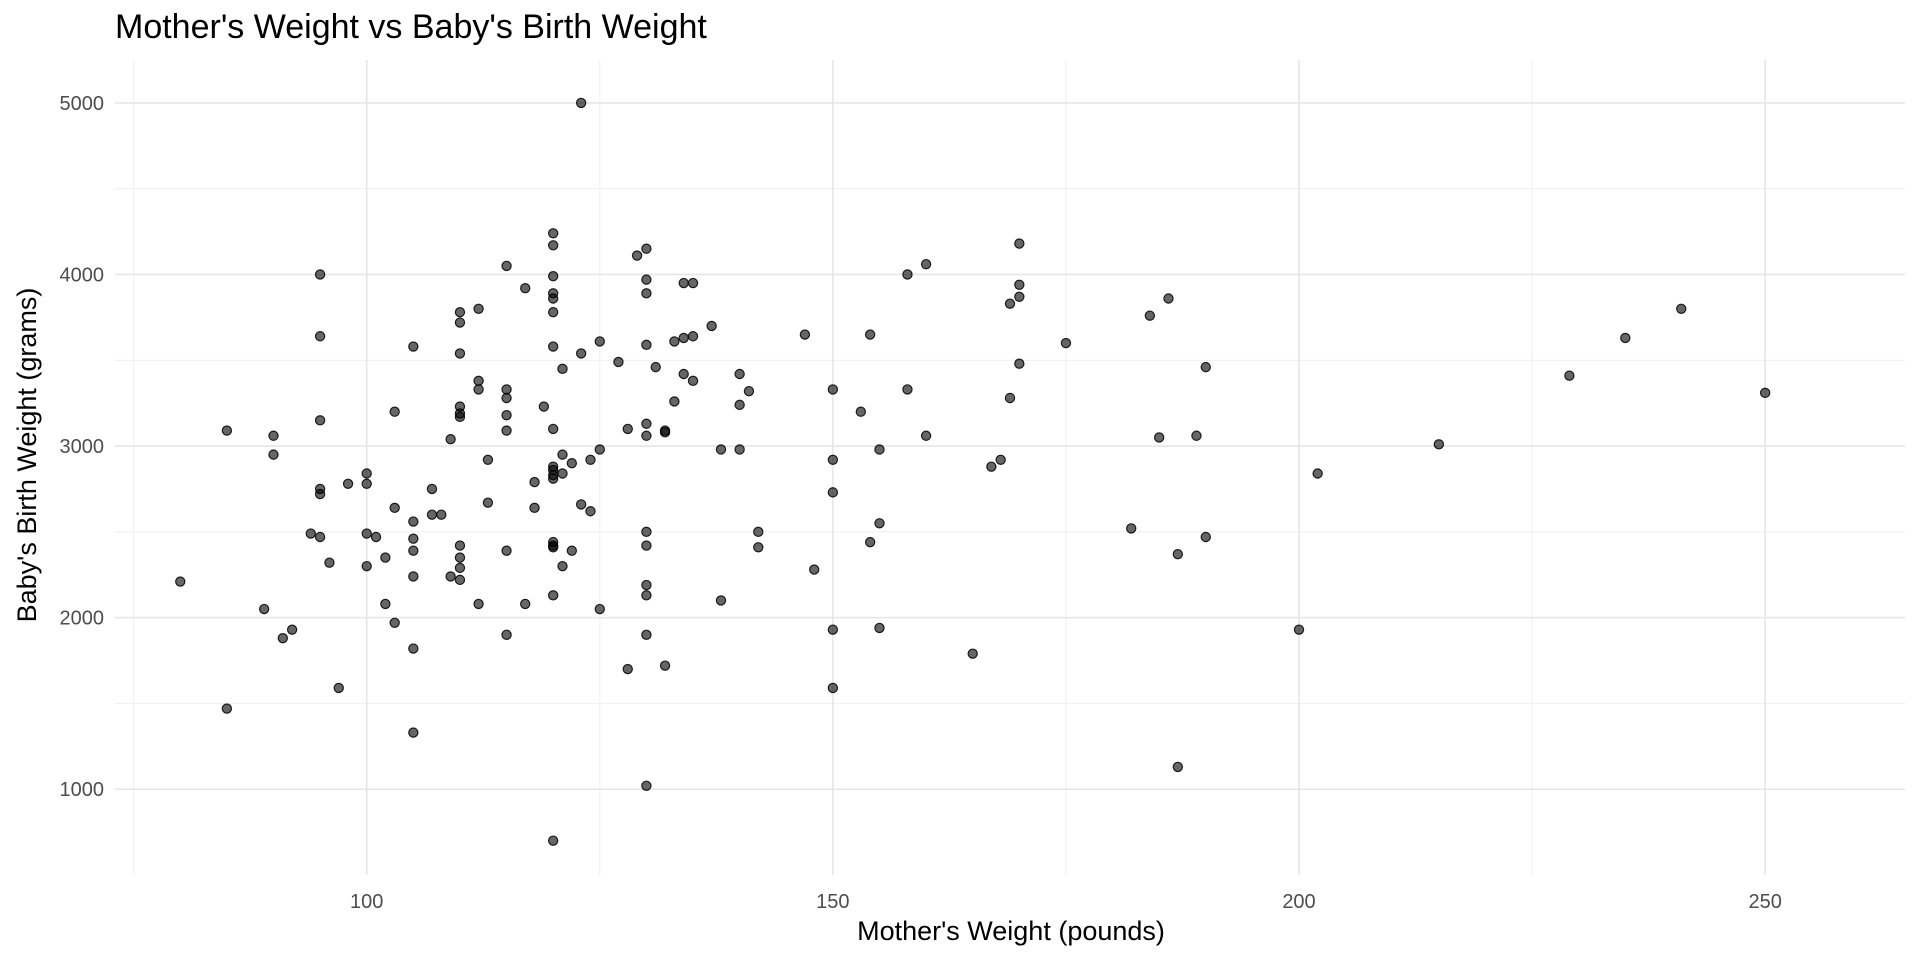 This screenshot has height=960, width=1920. Describe the element at coordinates (1764, 902) in the screenshot. I see `x-tick-label: 250` at that location.